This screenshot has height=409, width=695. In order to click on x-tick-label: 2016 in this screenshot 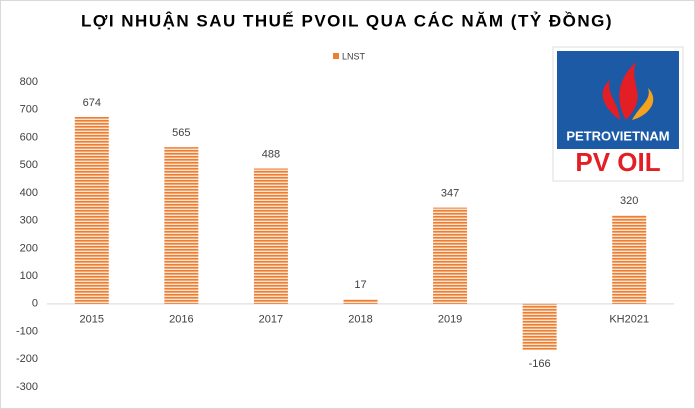, I will do `click(181, 320)`.